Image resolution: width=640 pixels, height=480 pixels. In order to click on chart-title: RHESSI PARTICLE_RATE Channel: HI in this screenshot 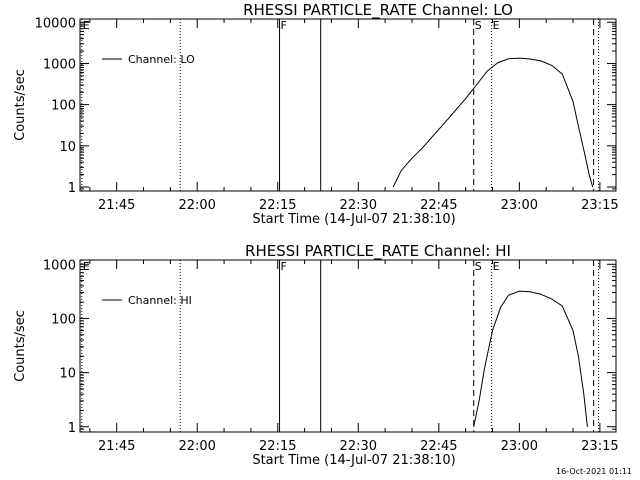, I will do `click(378, 251)`.